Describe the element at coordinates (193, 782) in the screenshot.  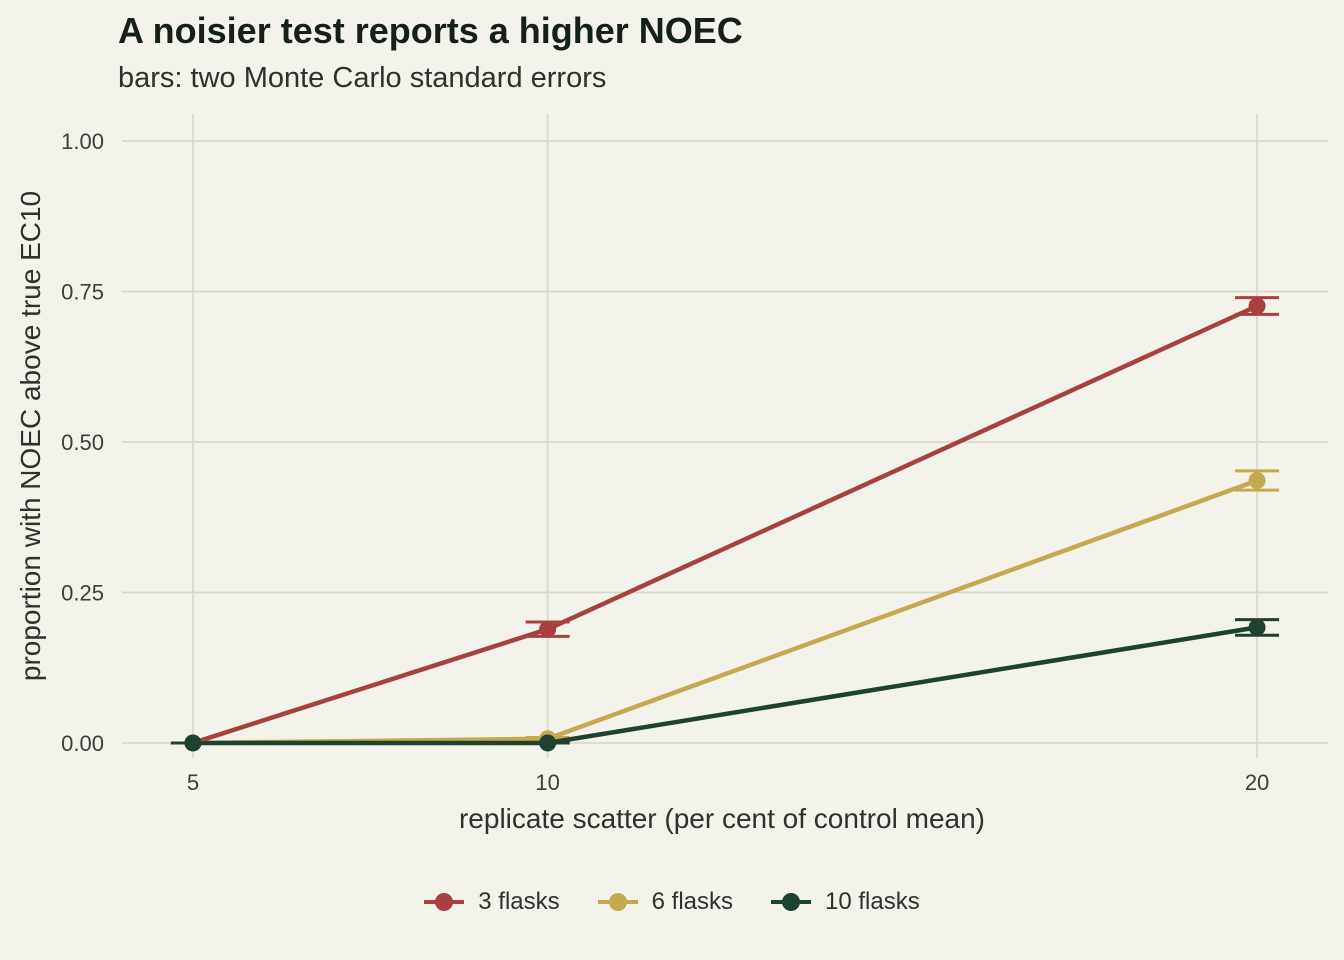
I see `x-tick-label: 5` at that location.